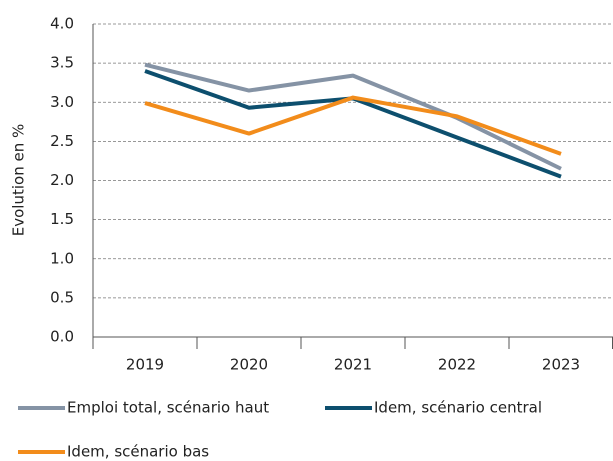  I want to click on y-tick-label: 3.0, so click(62, 102).